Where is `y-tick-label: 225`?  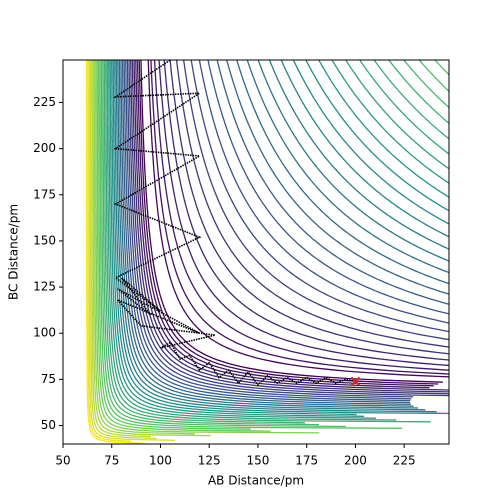 y-tick-label: 225 is located at coordinates (44, 102).